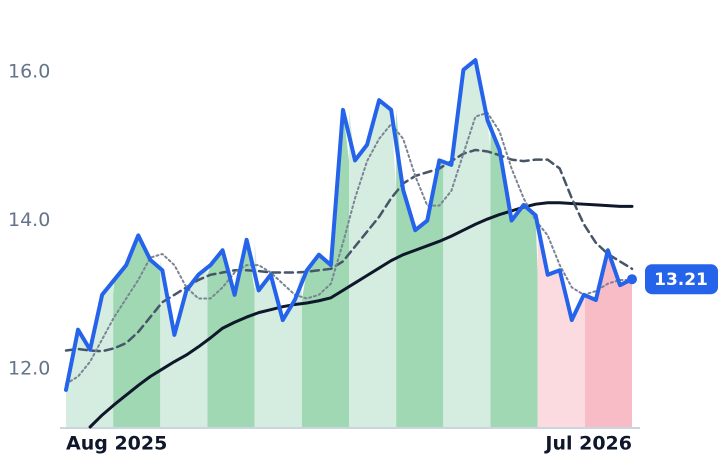 The height and width of the screenshot is (464, 718). Describe the element at coordinates (116, 444) in the screenshot. I see `x-tick-label: Aug 2025` at that location.